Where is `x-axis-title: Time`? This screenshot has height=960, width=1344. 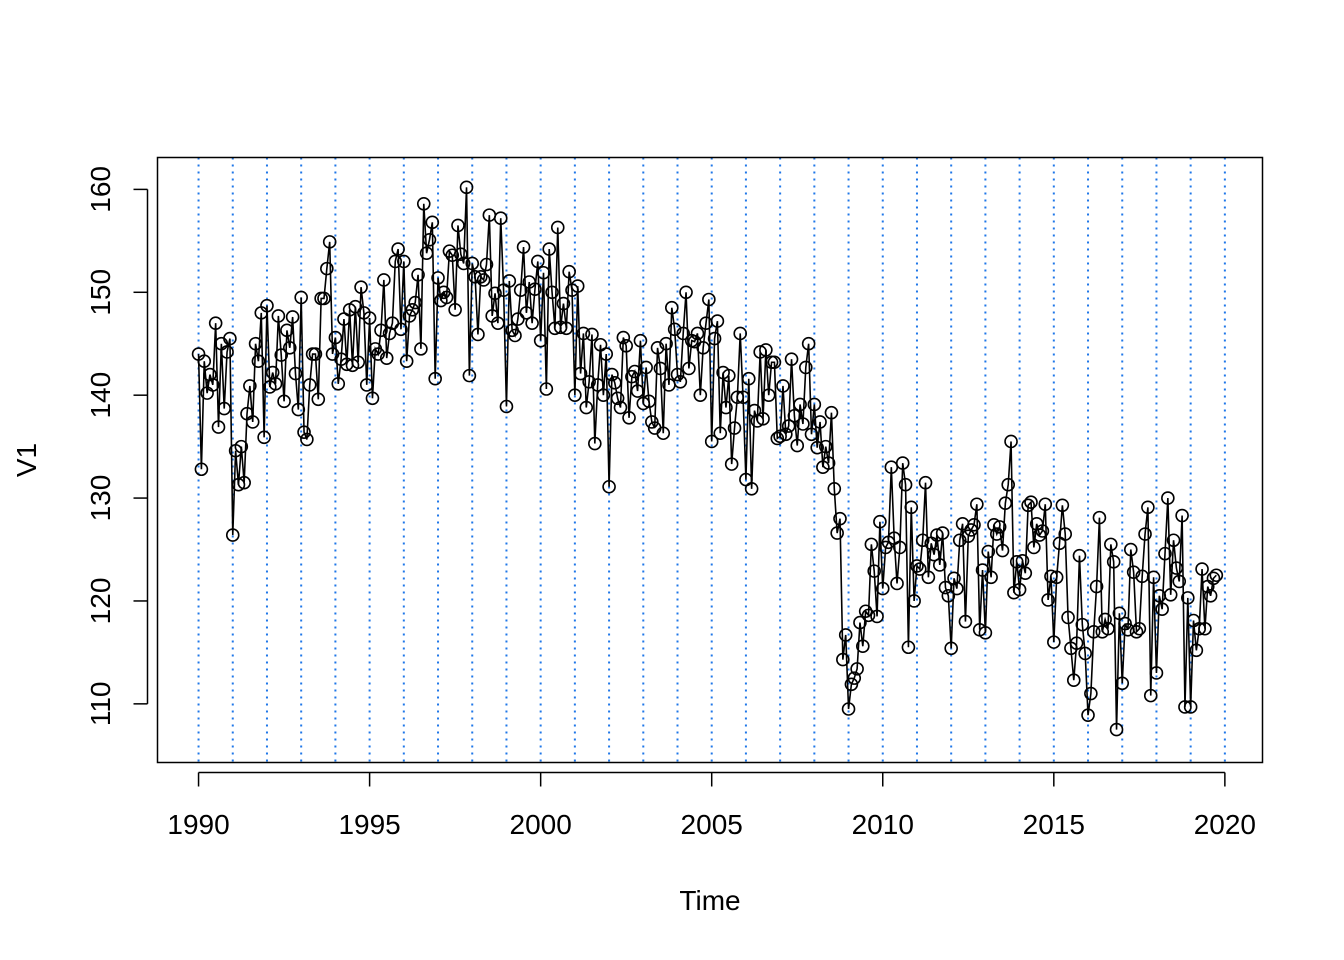
x-axis-title: Time is located at coordinates (709, 900).